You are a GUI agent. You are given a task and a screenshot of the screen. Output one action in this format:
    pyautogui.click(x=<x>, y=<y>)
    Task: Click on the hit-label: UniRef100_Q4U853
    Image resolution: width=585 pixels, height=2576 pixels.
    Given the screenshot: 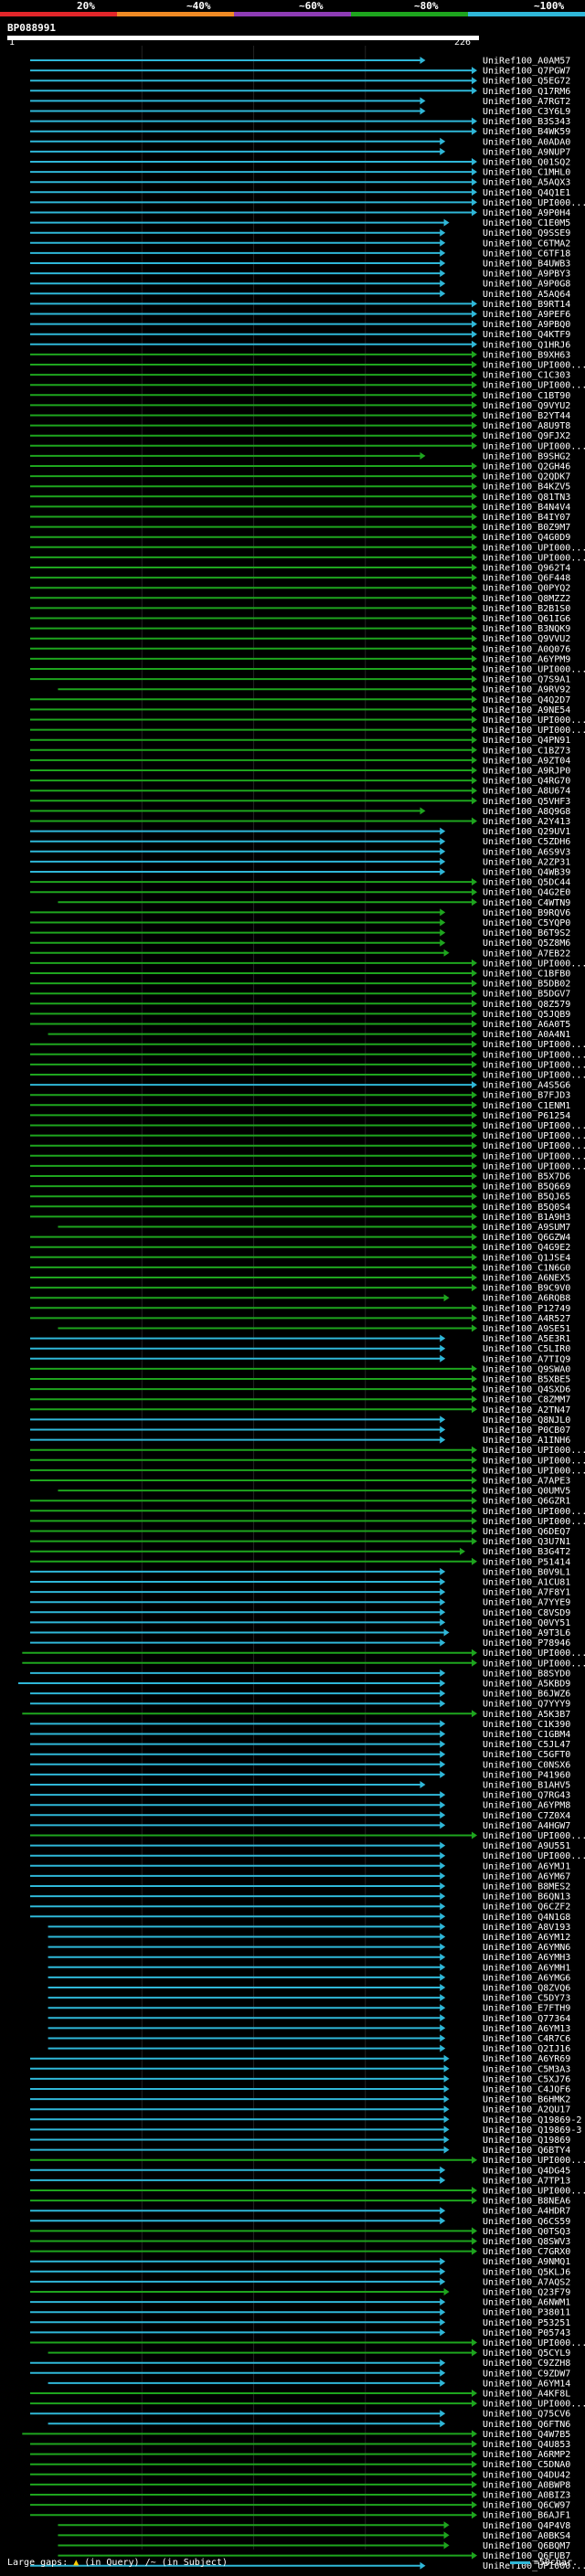 What is the action you would take?
    pyautogui.click(x=527, y=2445)
    